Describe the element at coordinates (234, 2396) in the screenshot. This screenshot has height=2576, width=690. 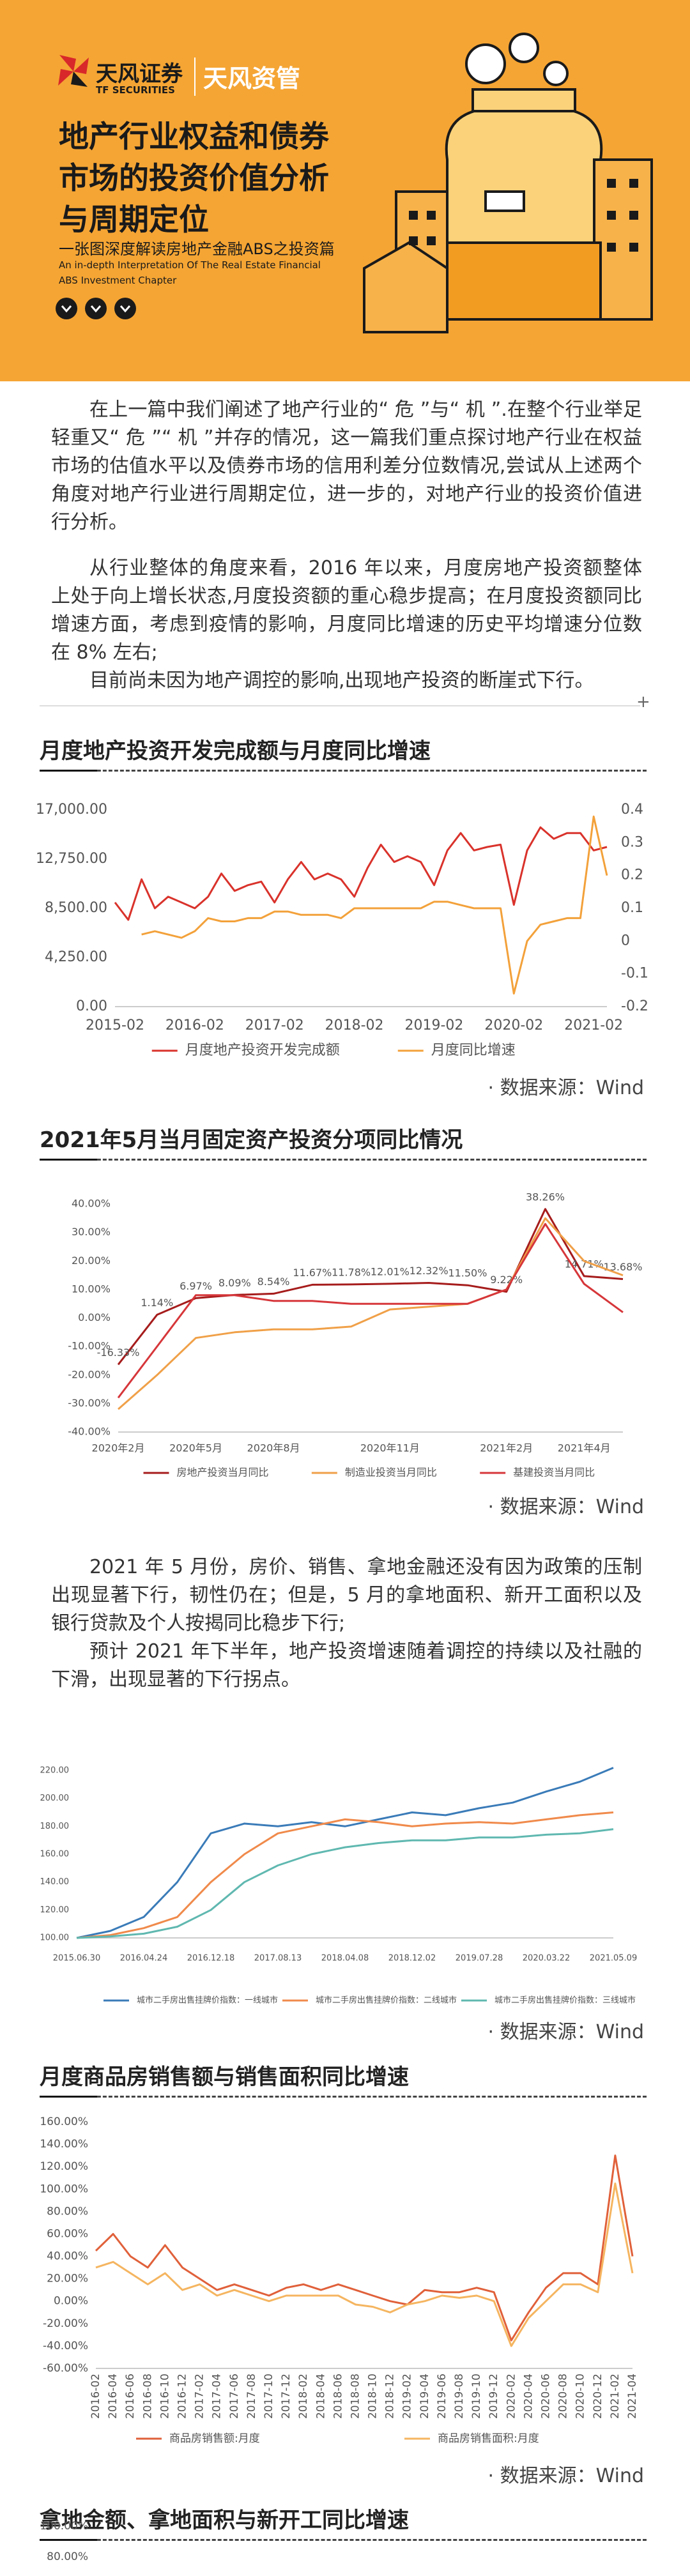
I see `x-tick-label: 2017-06` at that location.